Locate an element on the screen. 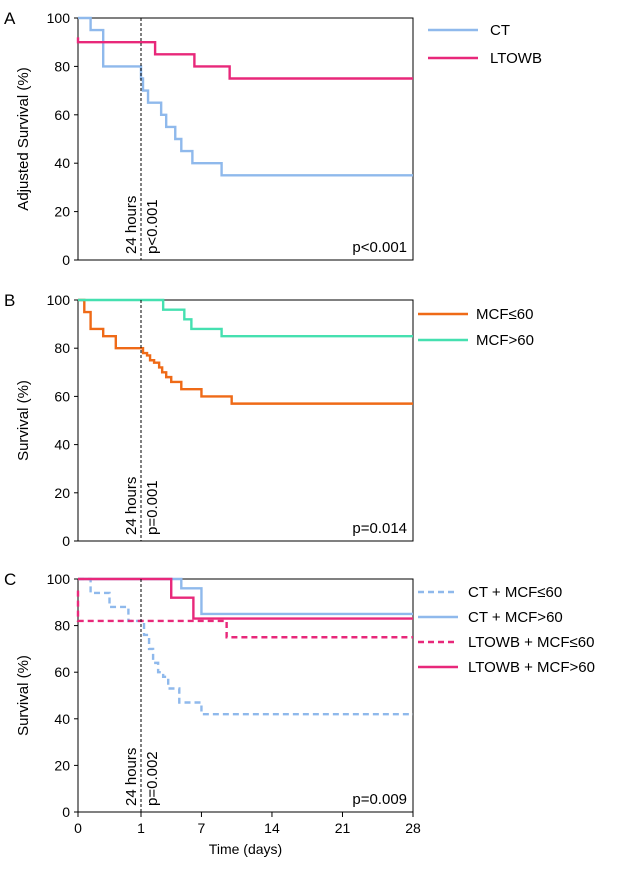 This screenshot has width=638, height=873. legend-entry: LTOWB is located at coordinates (516, 58).